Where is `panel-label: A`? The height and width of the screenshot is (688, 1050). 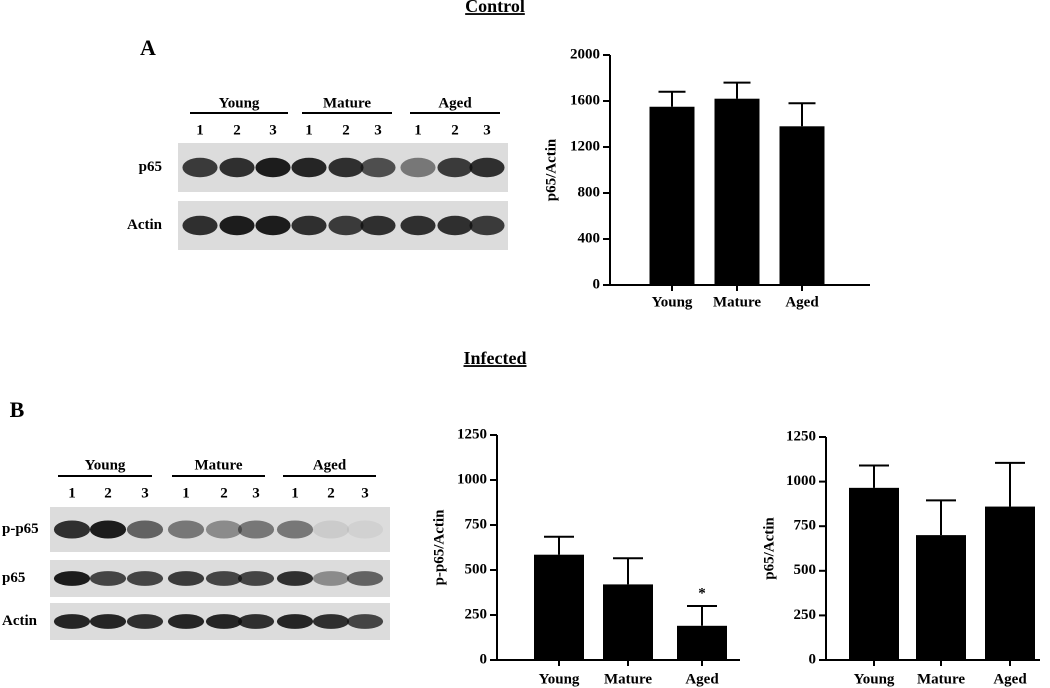
panel-label: A is located at coordinates (148, 47).